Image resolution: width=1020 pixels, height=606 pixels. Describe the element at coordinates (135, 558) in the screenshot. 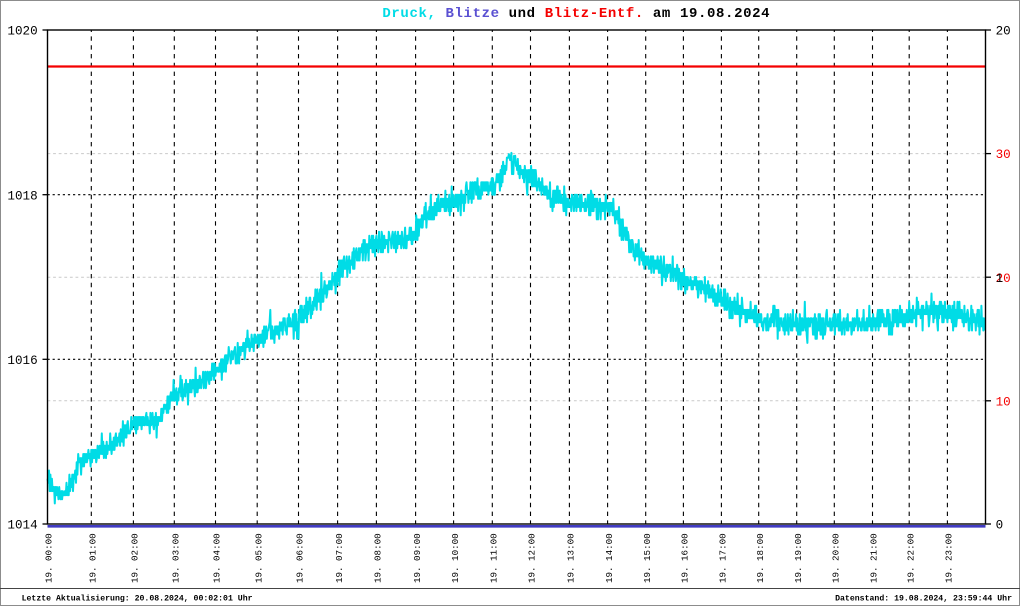

I see `svg-text: 19. 02:00` at that location.